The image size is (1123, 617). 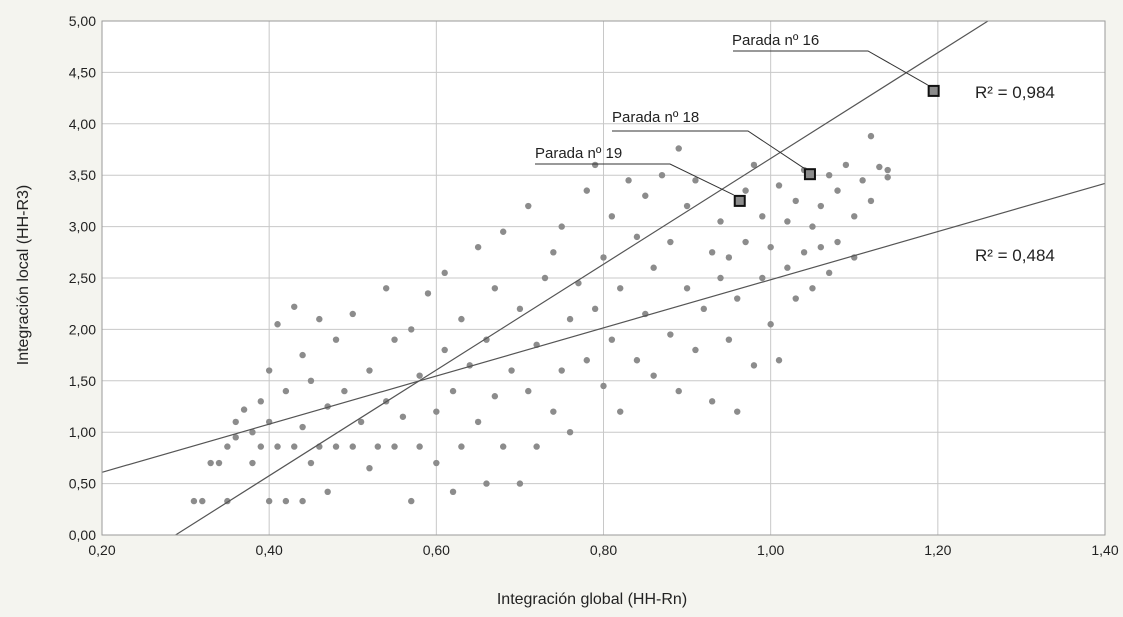 I want to click on highlight-label: Parada nº 19, so click(x=578, y=153).